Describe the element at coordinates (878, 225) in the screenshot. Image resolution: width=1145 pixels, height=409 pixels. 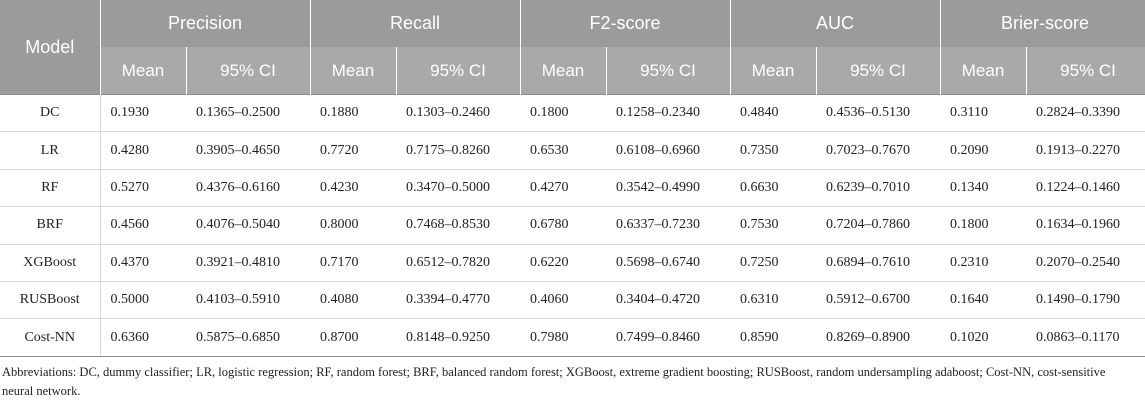
I see `ci-cell: 0.7204–0.7860` at that location.